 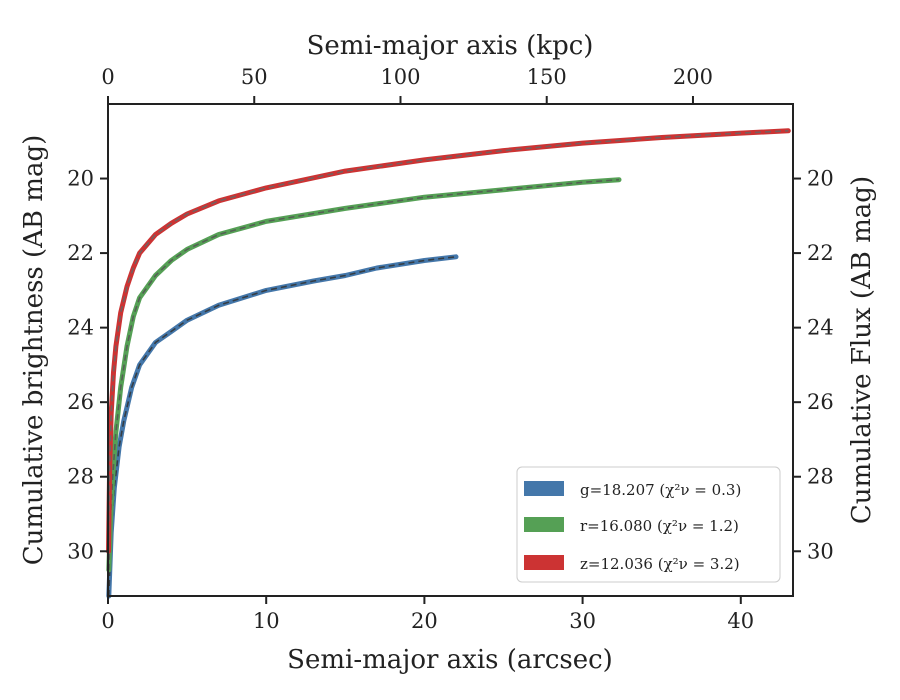 What do you see at coordinates (544, 524) in the screenshot?
I see `legend-swatch-r` at bounding box center [544, 524].